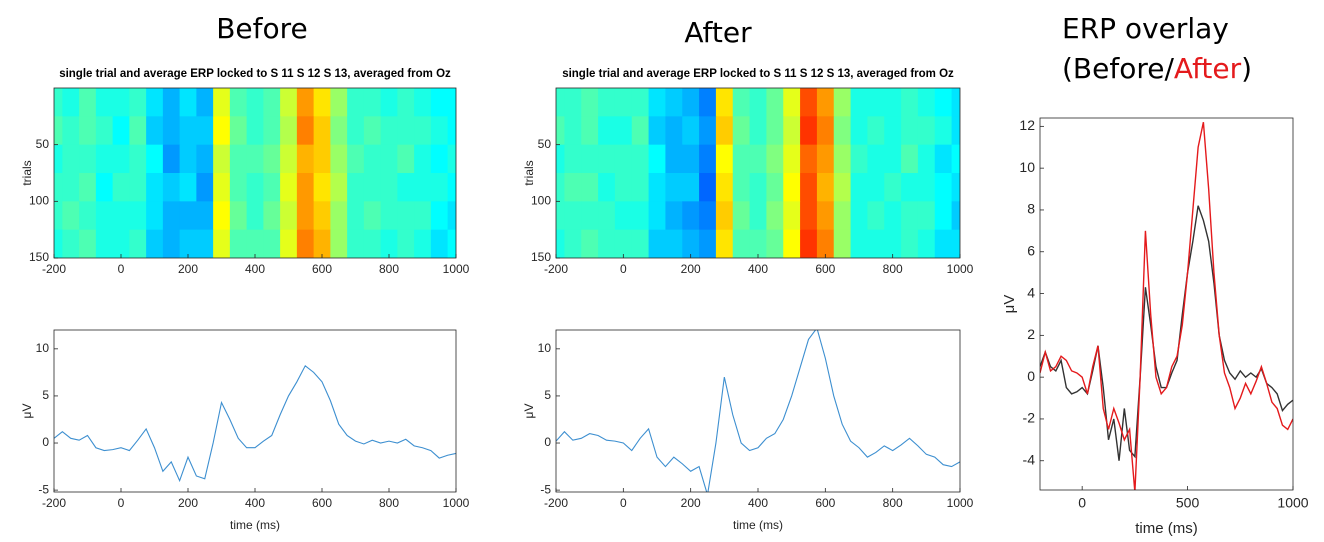 The height and width of the screenshot is (542, 1324). What do you see at coordinates (691, 269) in the screenshot?
I see `x-tick-label: 200` at bounding box center [691, 269].